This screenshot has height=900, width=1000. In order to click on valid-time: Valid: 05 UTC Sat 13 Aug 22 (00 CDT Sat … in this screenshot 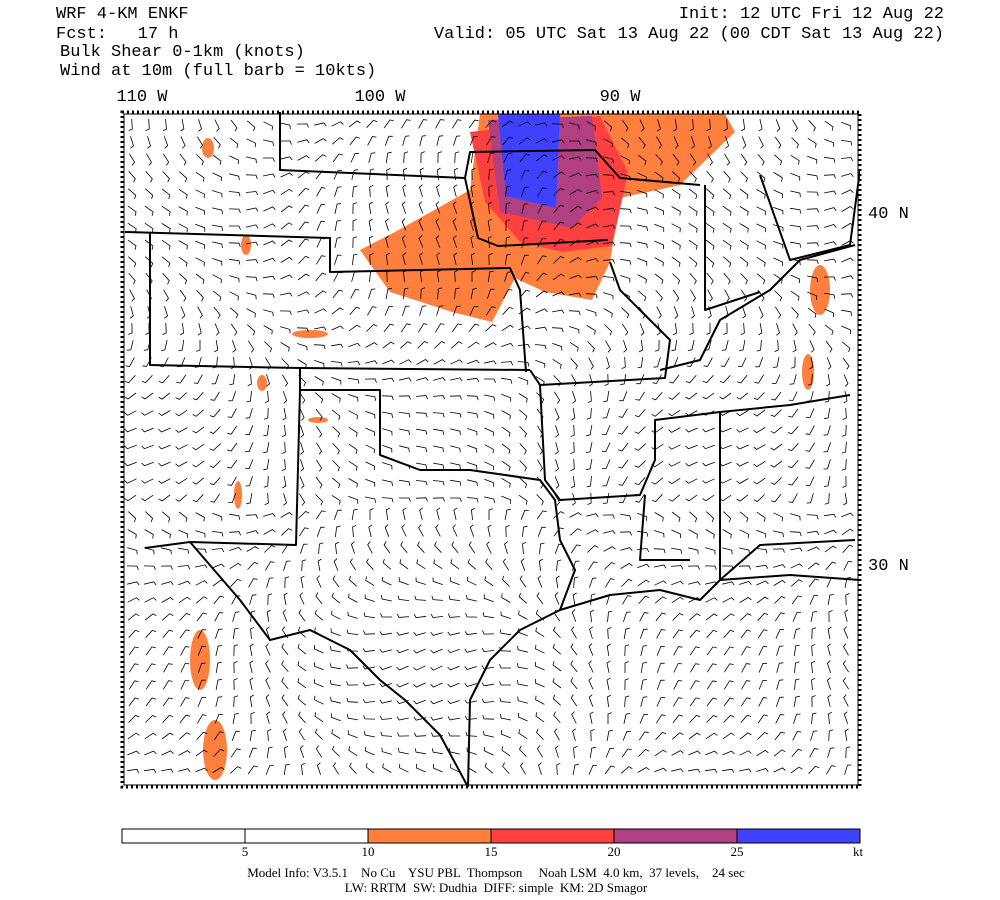, I will do `click(689, 34)`.